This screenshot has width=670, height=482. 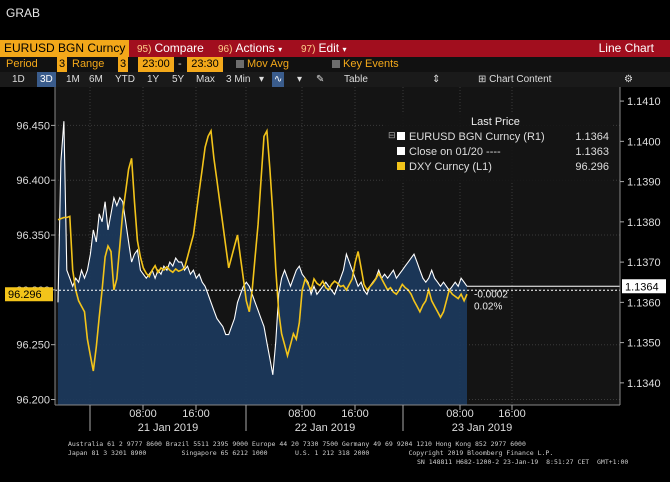 I want to click on left-tick-label: 96.350, so click(x=33, y=236).